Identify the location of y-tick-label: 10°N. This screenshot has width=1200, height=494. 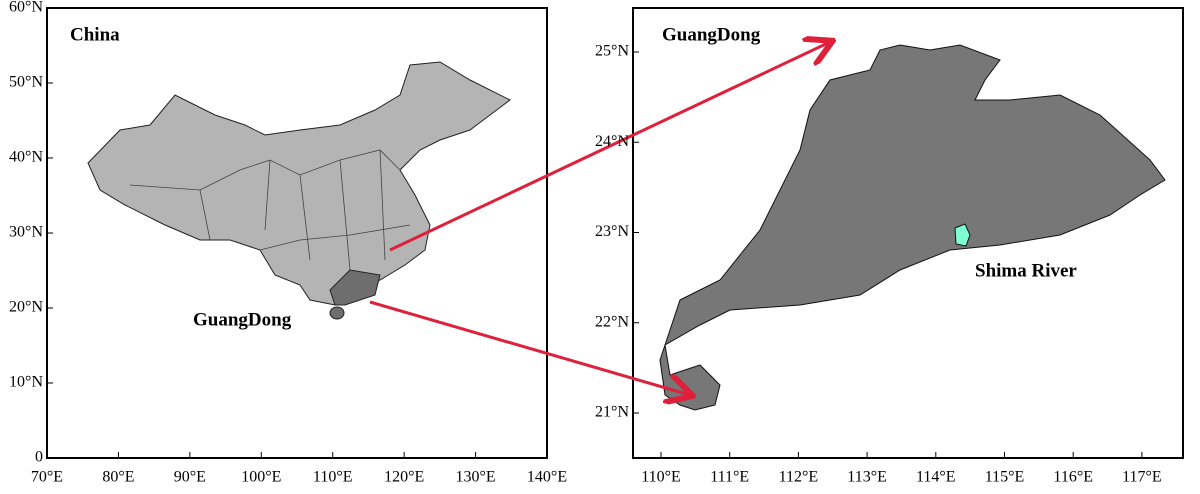
(26, 382).